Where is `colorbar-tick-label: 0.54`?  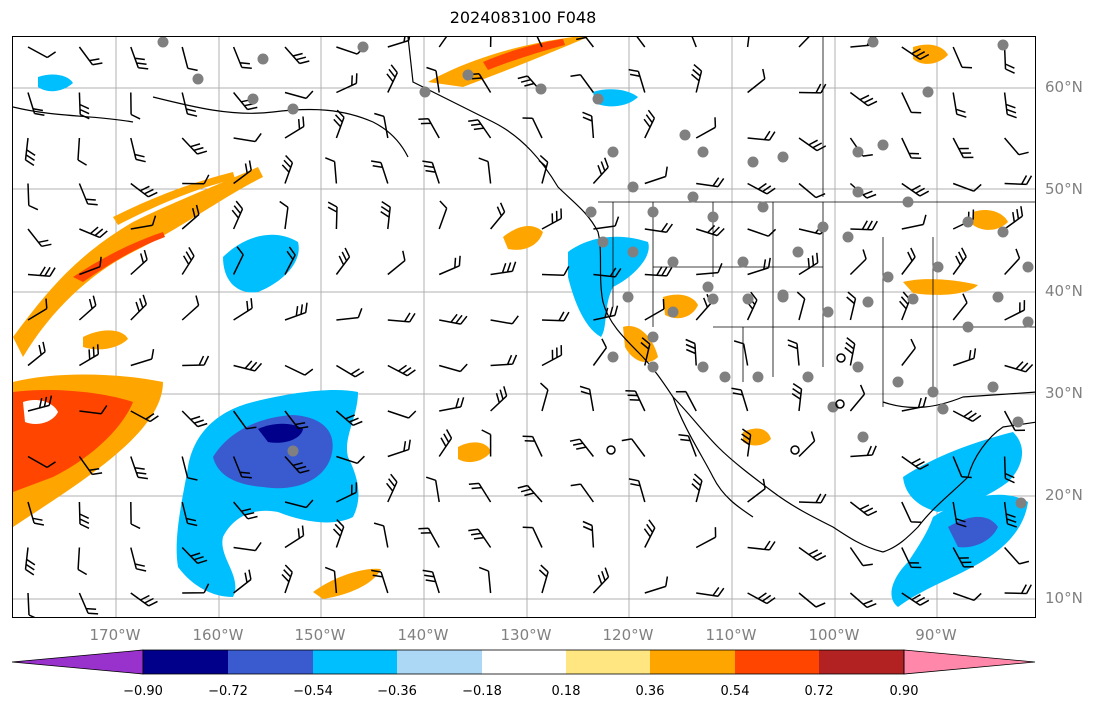 colorbar-tick-label: 0.54 is located at coordinates (735, 691).